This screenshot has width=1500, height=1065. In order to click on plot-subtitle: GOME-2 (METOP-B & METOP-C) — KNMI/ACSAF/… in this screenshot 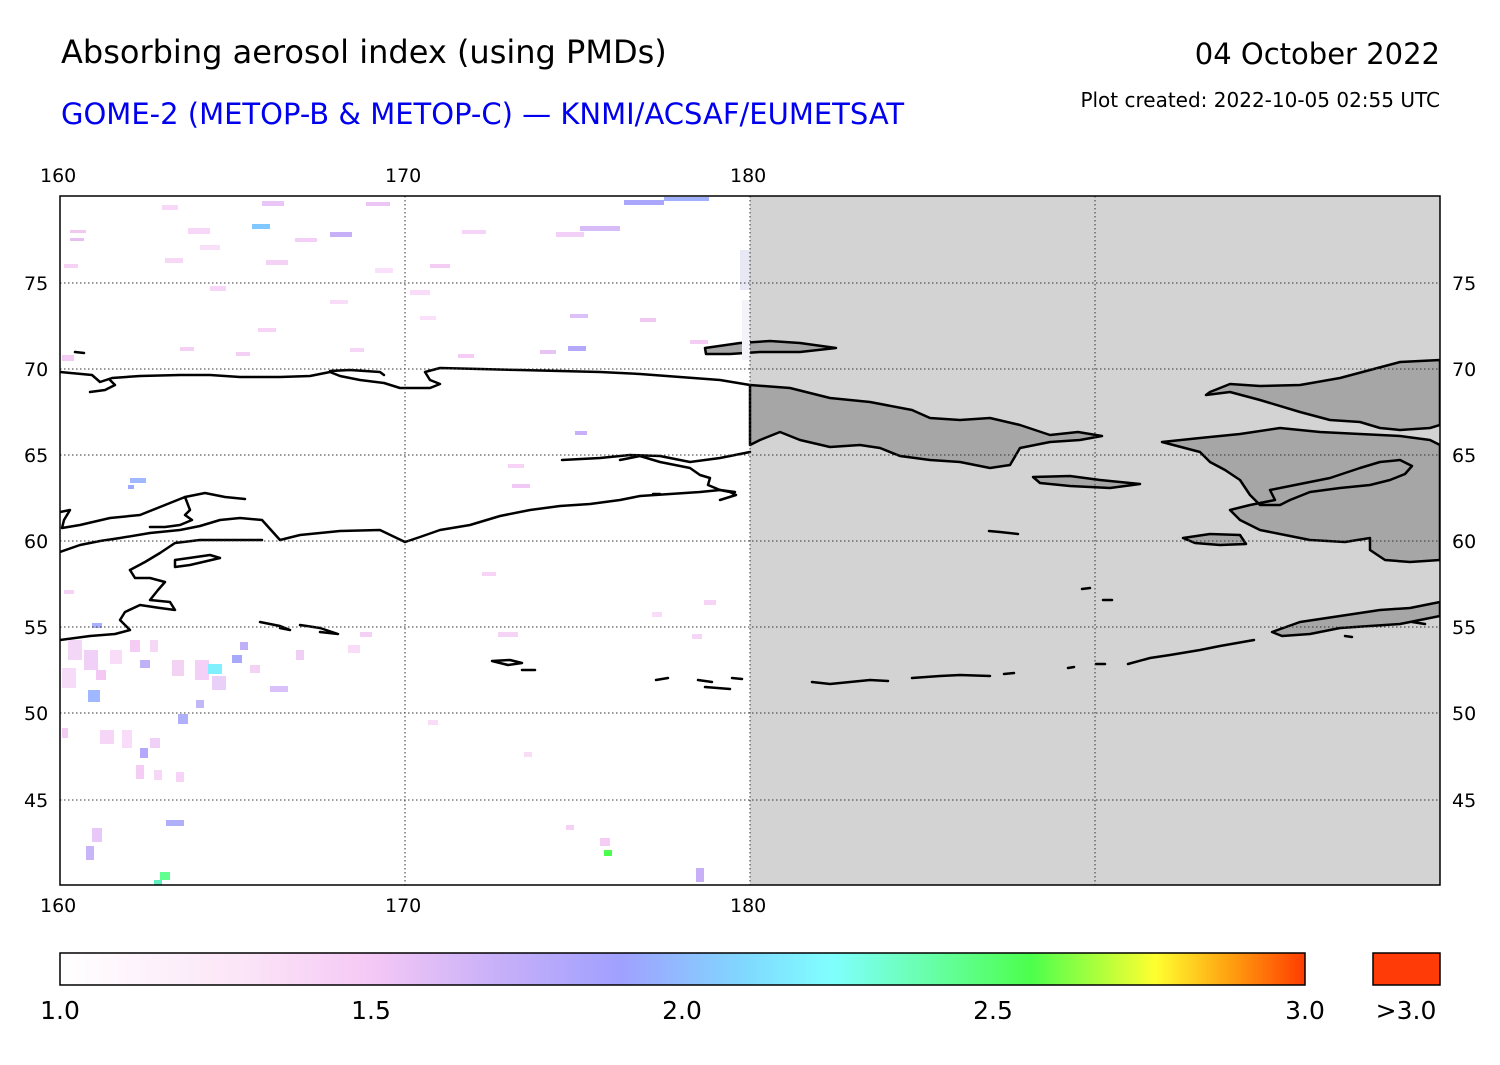, I will do `click(483, 114)`.